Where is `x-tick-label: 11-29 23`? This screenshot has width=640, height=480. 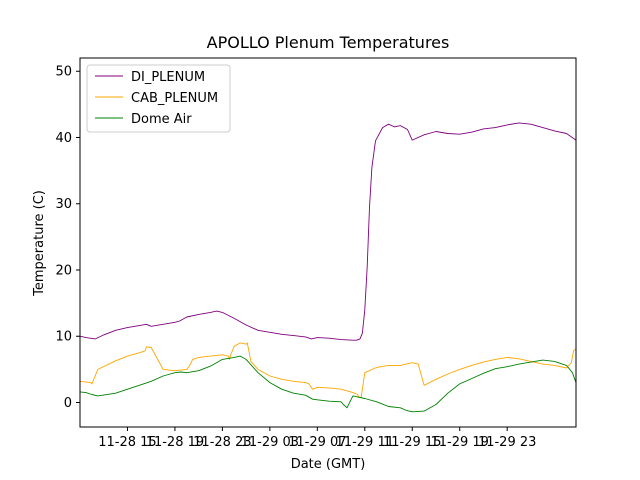 x-tick-label: 11-29 23 is located at coordinates (507, 442).